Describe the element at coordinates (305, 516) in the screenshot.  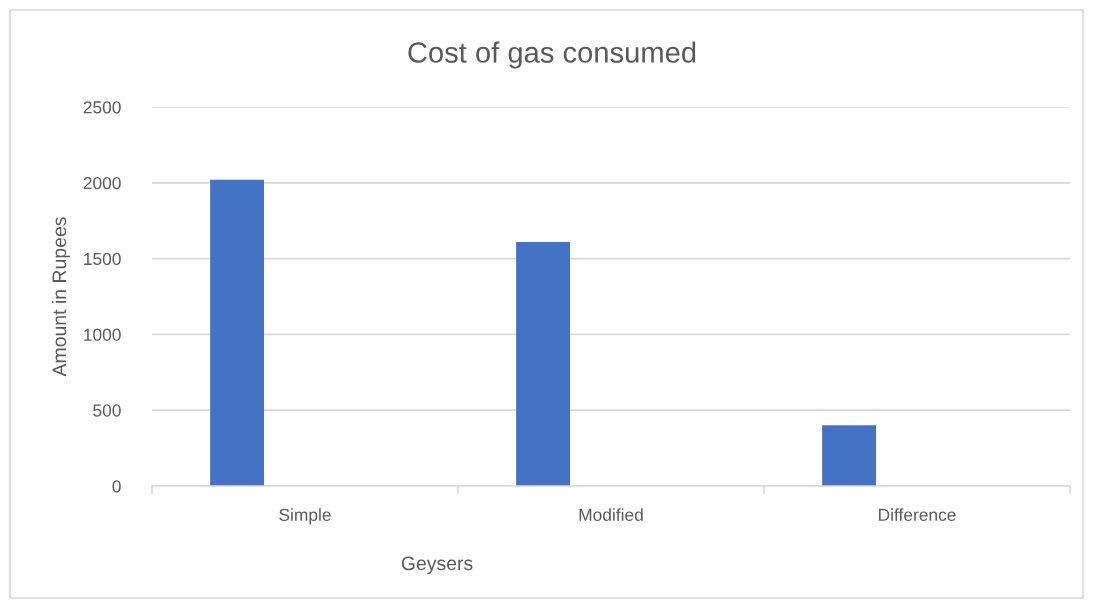
I see `x-tick-label: Simple` at that location.